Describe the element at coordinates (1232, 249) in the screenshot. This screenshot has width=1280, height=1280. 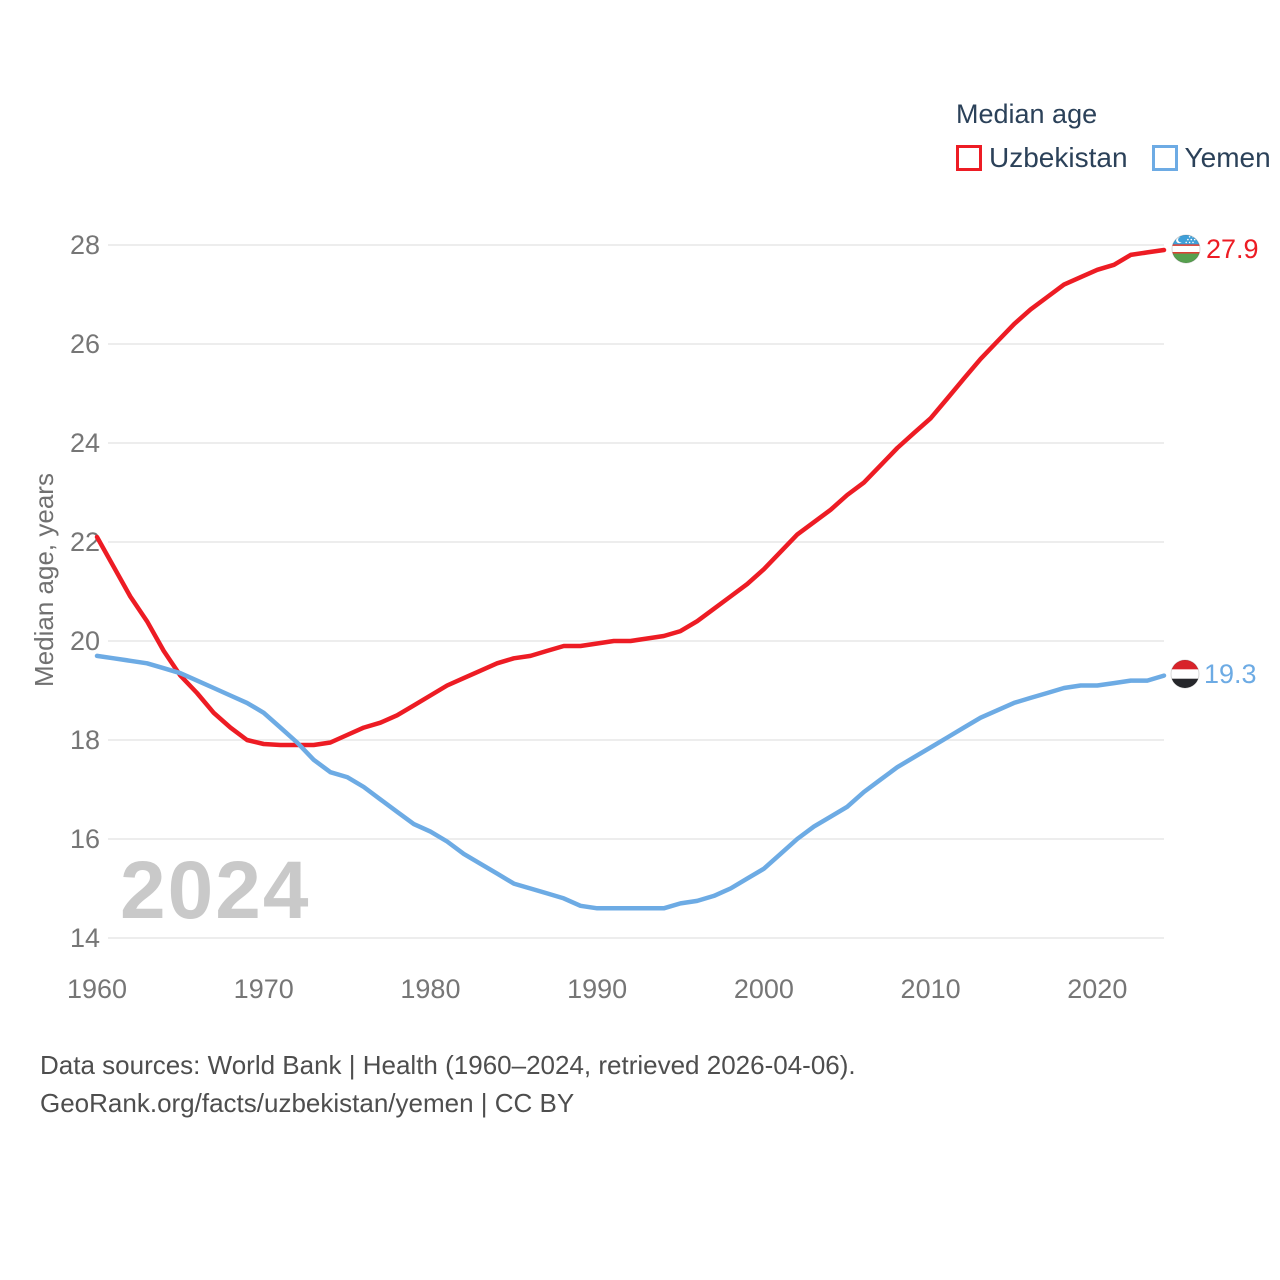
I see `uzbekistan-end-value: 27.9` at that location.